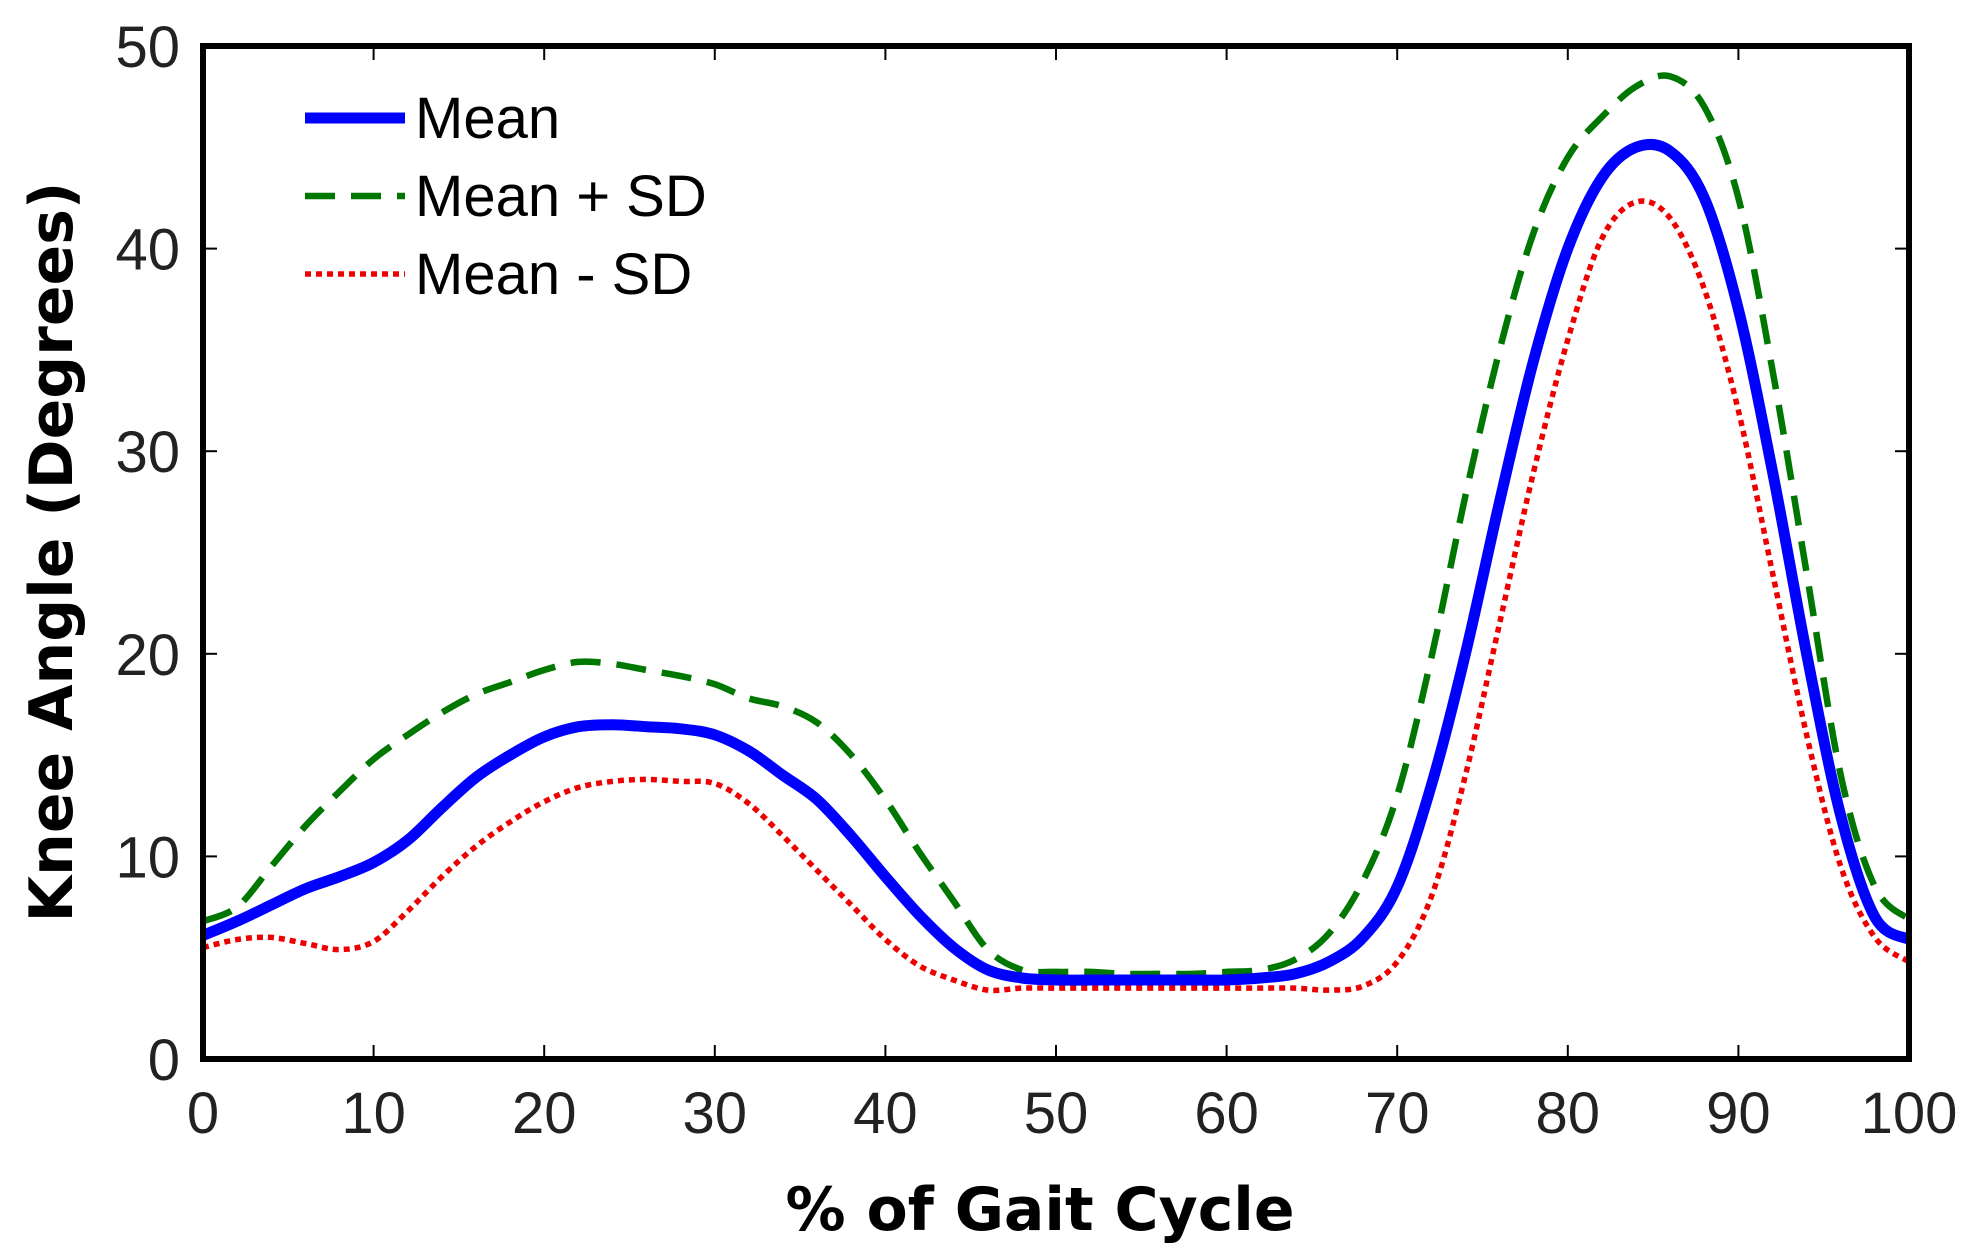 This screenshot has width=1972, height=1252. What do you see at coordinates (147, 47) in the screenshot?
I see `y-tick-label: 50` at bounding box center [147, 47].